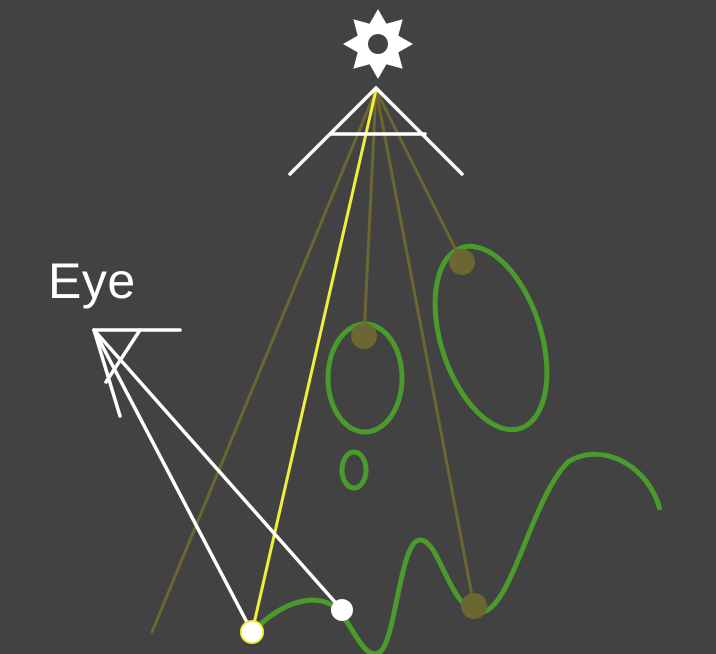  Describe the element at coordinates (419, 434) in the screenshot. I see `occluded-points` at that location.